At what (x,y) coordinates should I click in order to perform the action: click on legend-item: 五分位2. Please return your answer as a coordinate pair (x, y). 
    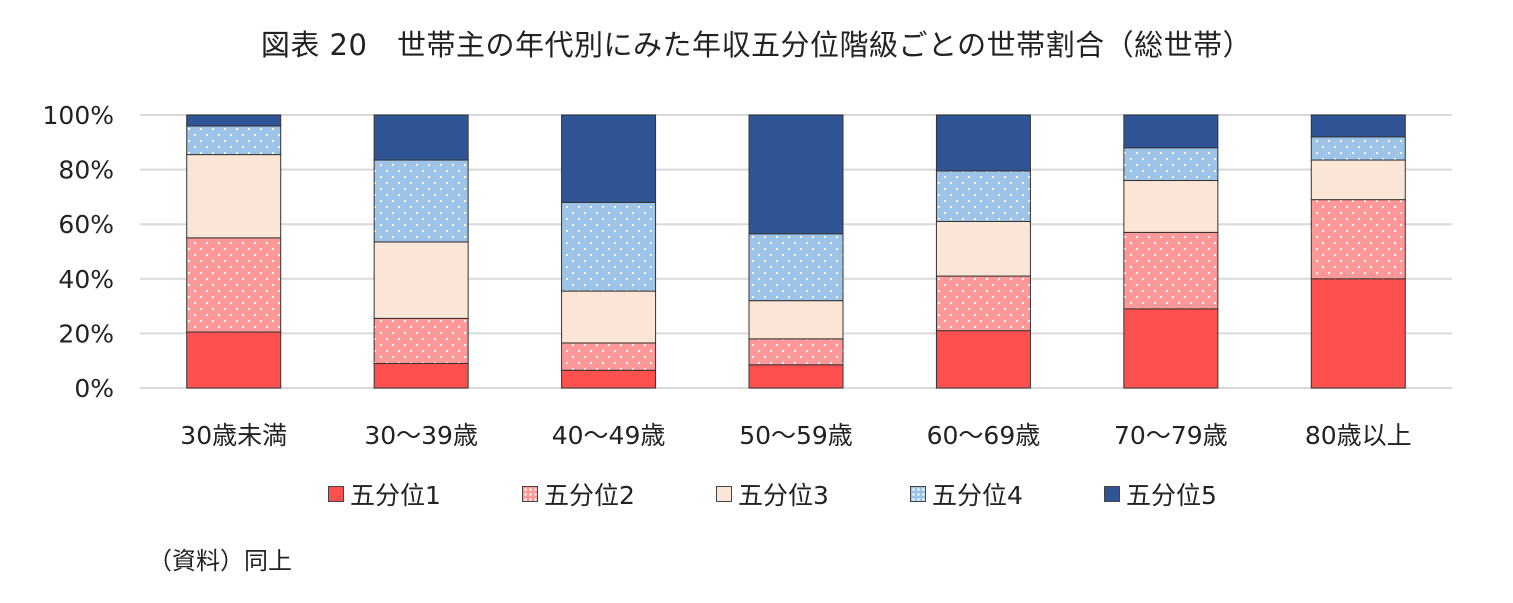
    Looking at the image, I should click on (578, 494).